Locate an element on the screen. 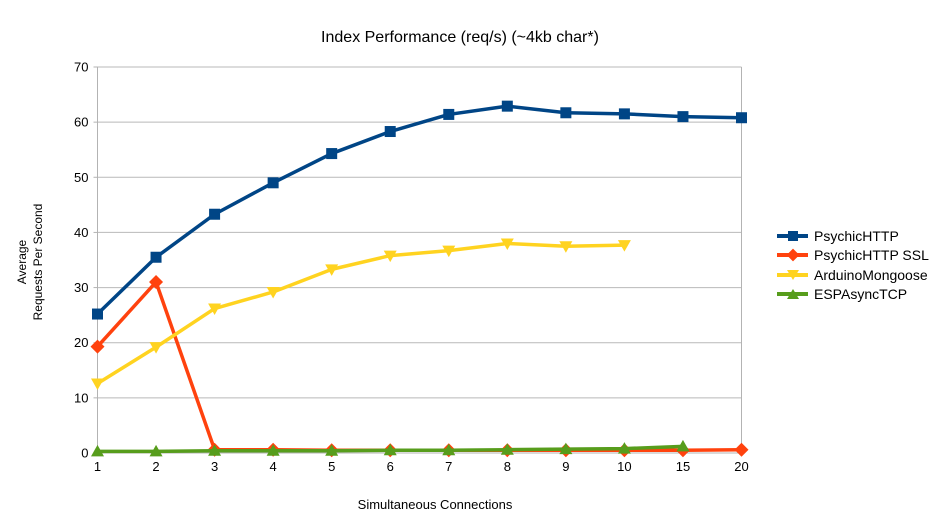 The width and height of the screenshot is (943, 530). legend-item-espasynctcp: ESPAsyncTCP is located at coordinates (853, 295).